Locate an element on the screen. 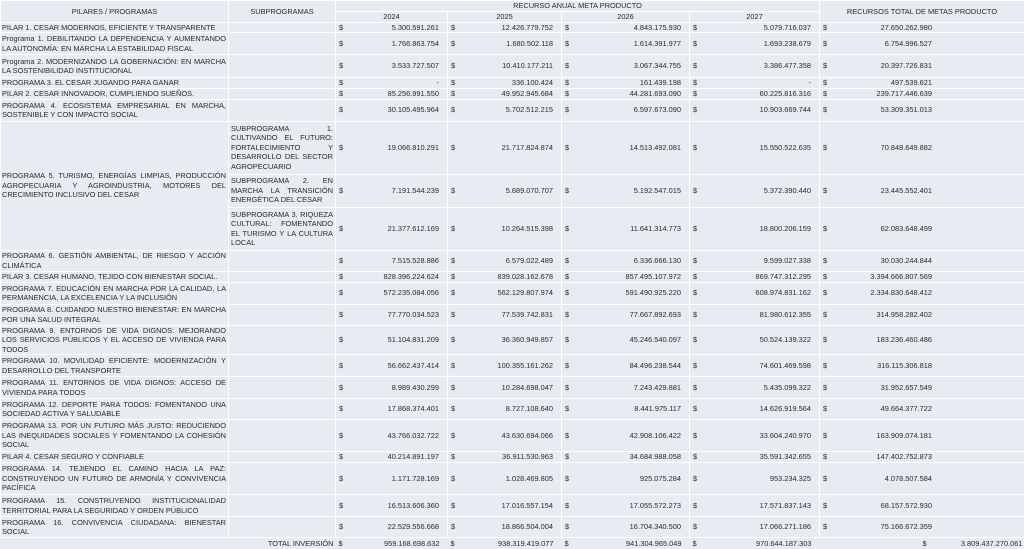 Image resolution: width=1024 pixels, height=549 pixels. amount-value: 45.246.540.097 is located at coordinates (655, 340).